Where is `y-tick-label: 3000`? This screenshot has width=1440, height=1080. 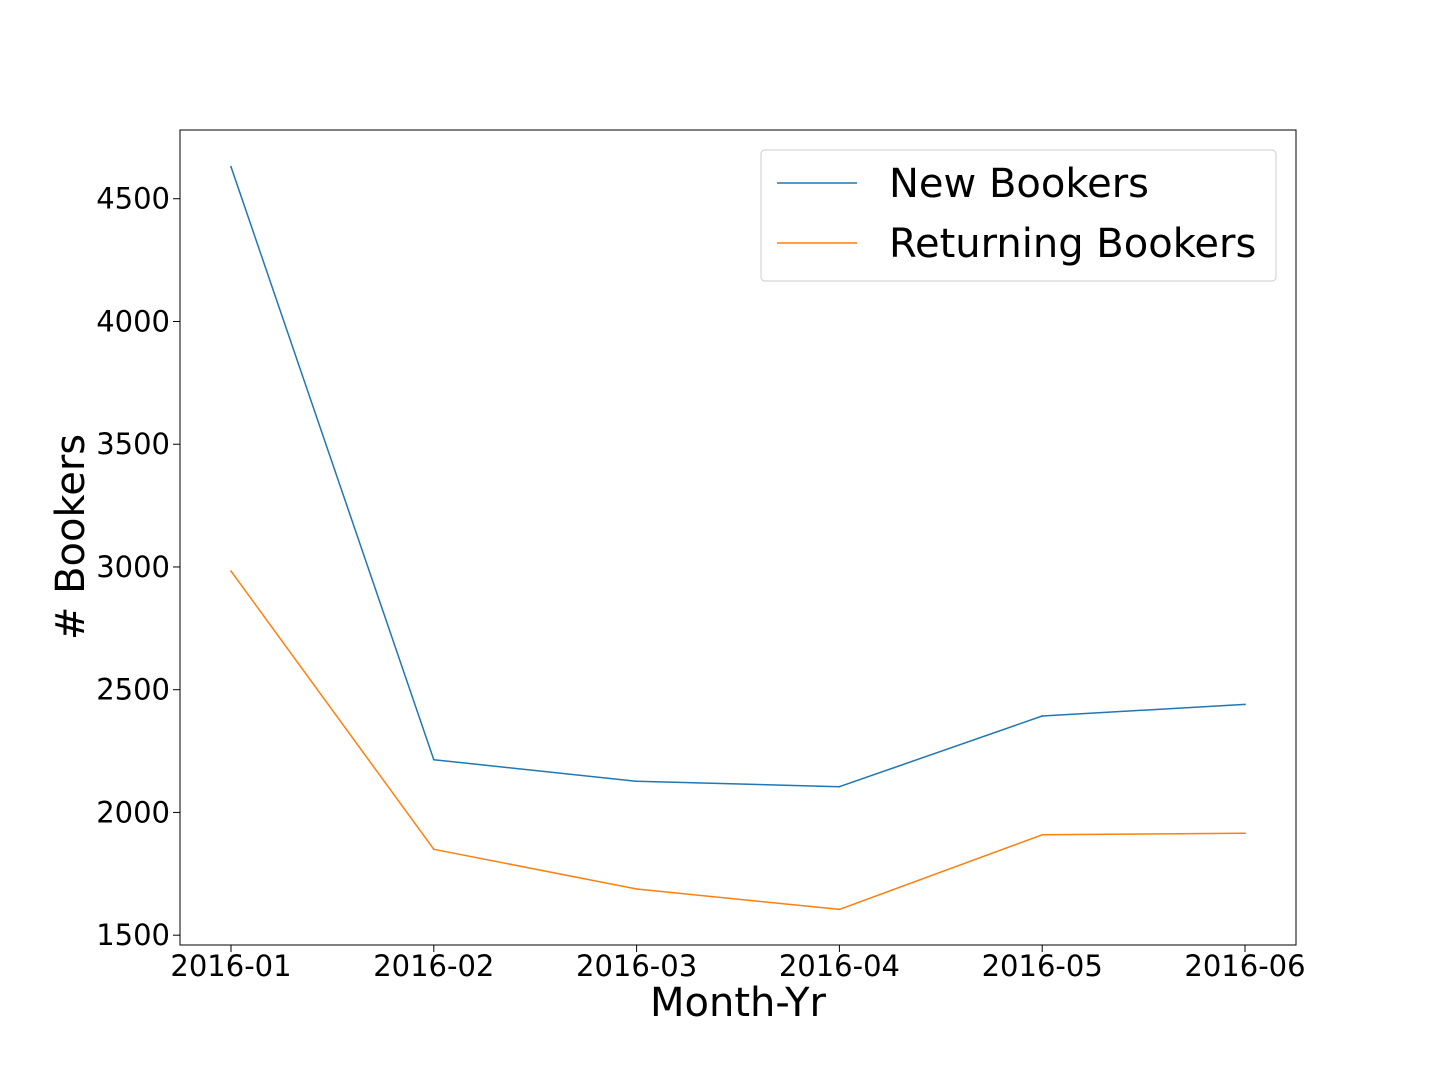 y-tick-label: 3000 is located at coordinates (133, 567).